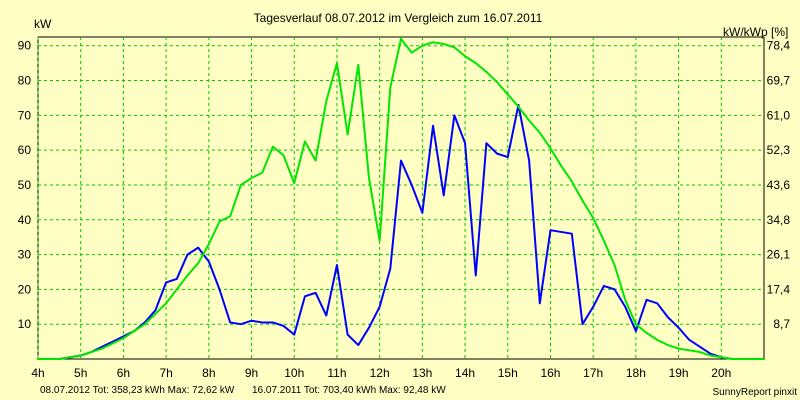 The image size is (800, 400). What do you see at coordinates (37, 373) in the screenshot?
I see `x-tick-4h: 4h` at bounding box center [37, 373].